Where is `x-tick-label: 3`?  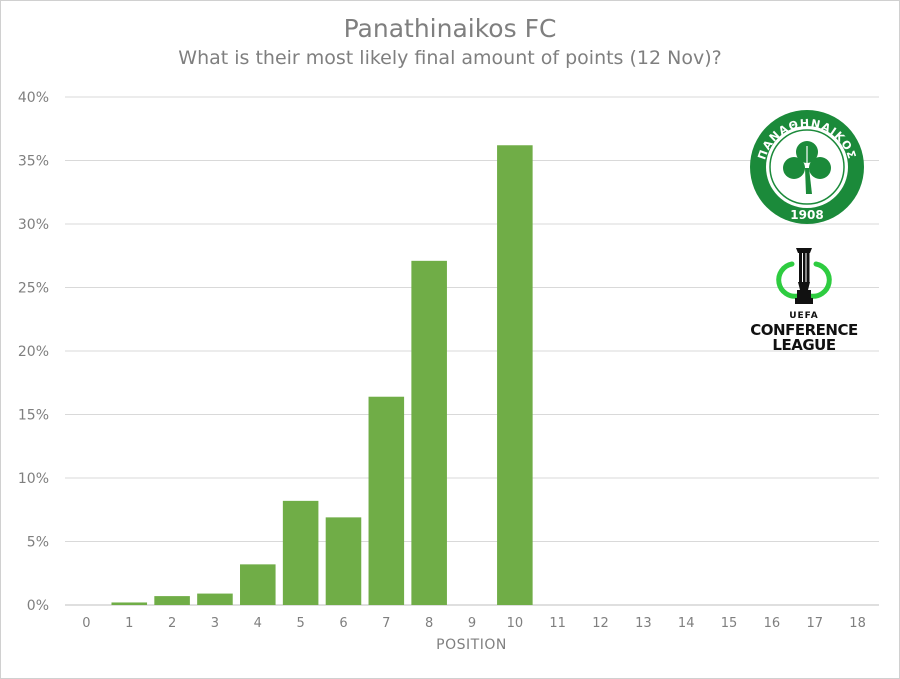 x-tick-label: 3 is located at coordinates (215, 623).